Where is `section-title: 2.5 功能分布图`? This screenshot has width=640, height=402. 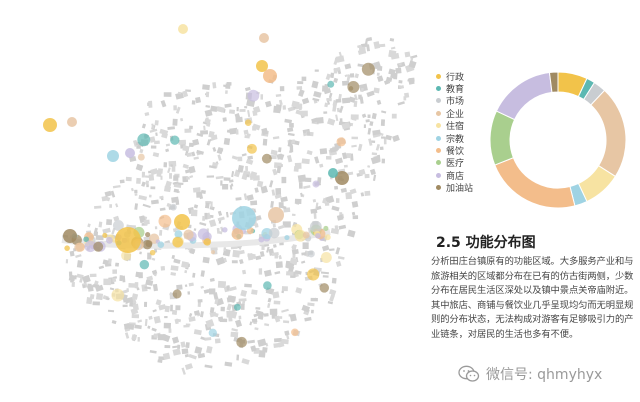 section-title: 2.5 功能分布图 is located at coordinates (486, 243).